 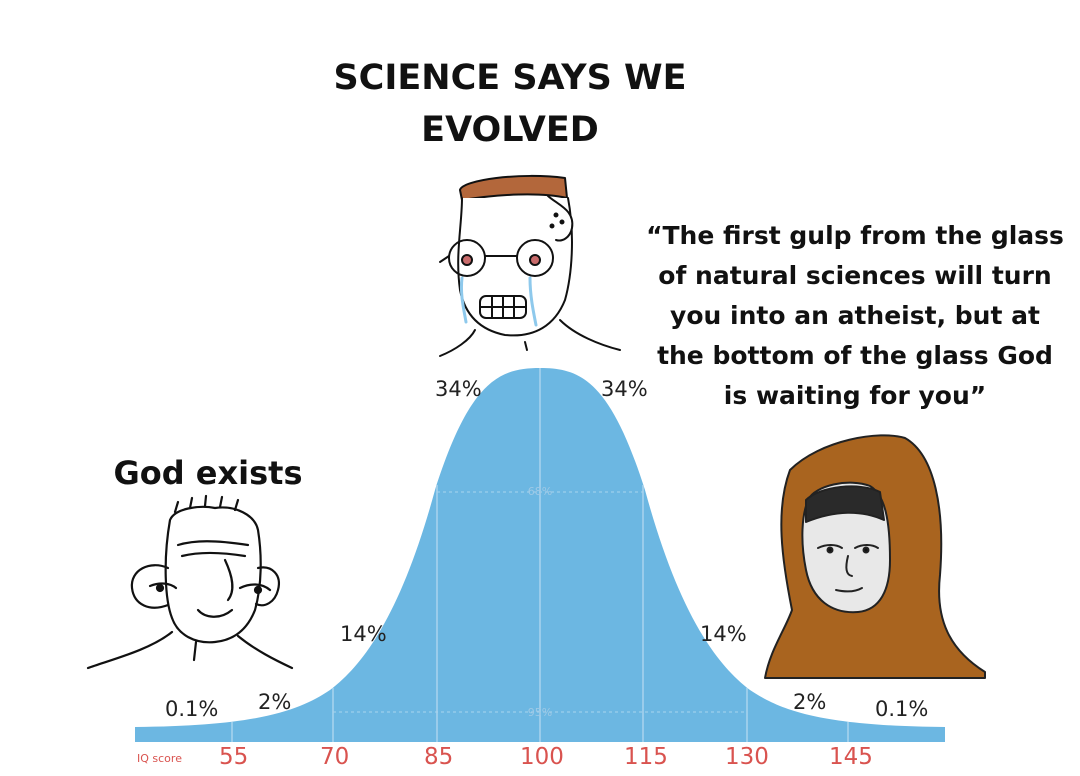 What do you see at coordinates (624, 389) in the screenshot?
I see `percent-right-center: 34%` at bounding box center [624, 389].